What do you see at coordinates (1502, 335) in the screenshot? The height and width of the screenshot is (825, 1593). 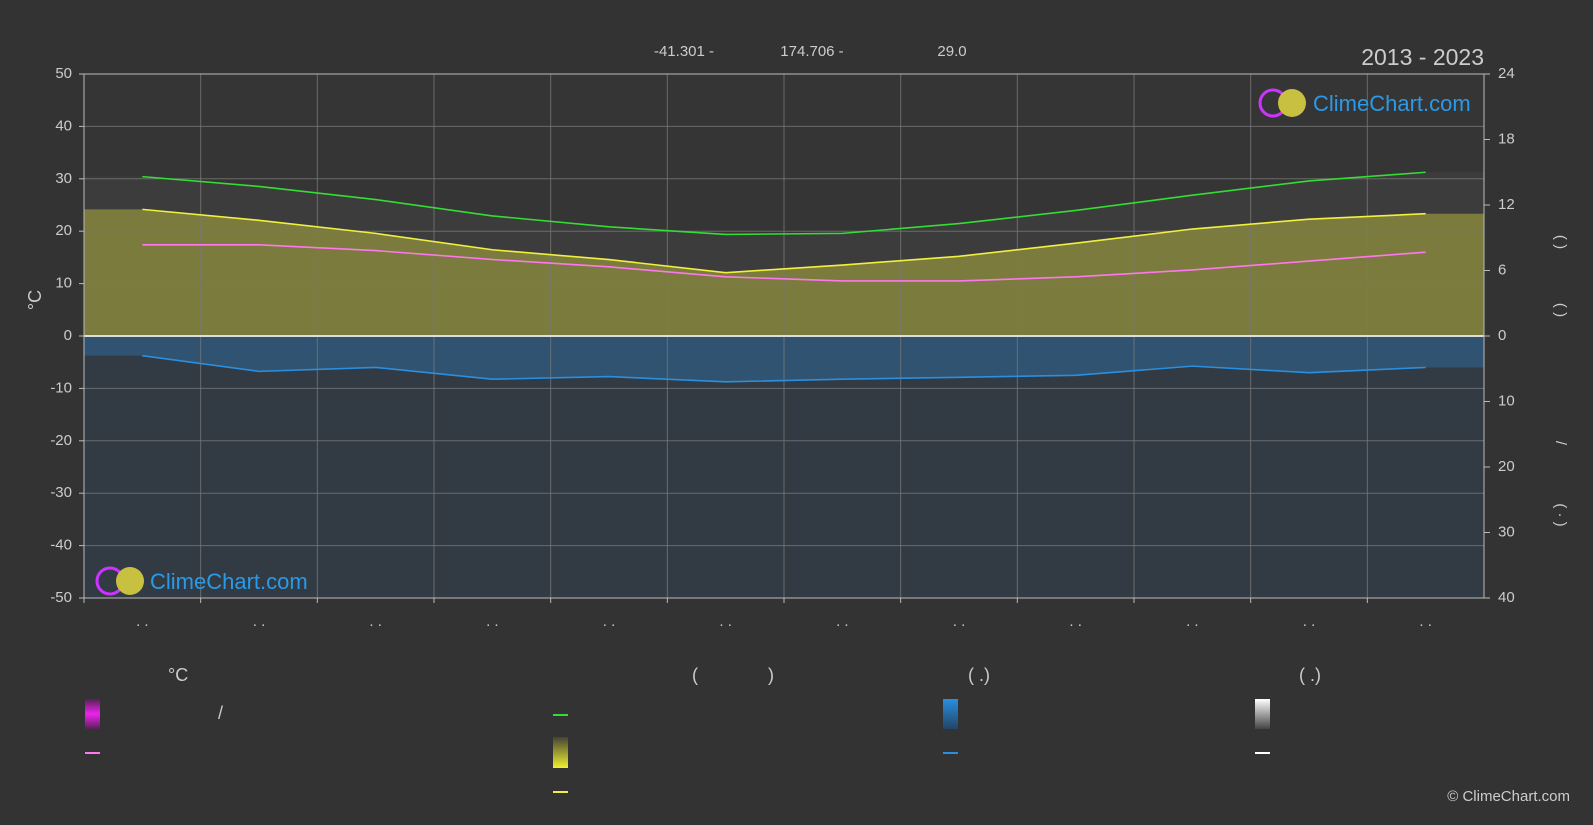 I see `y2-tick-label: 0` at bounding box center [1502, 335].